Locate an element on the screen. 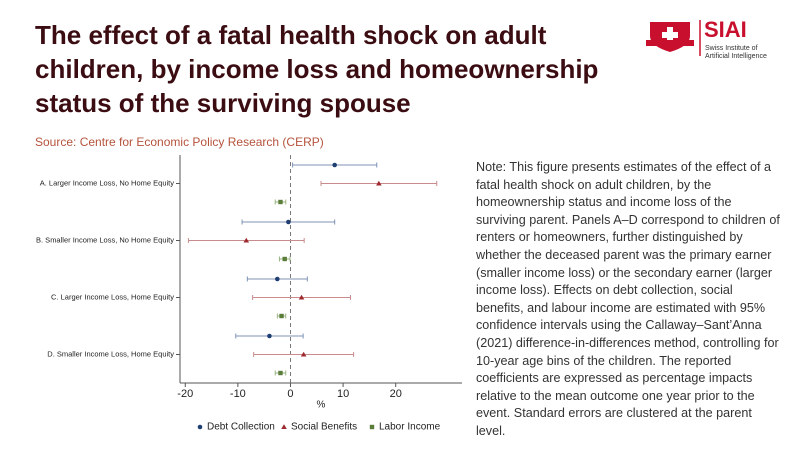 This screenshot has height=450, width=800. y-tick-label: B. Smaller Income Loss, No Home Equity is located at coordinates (105, 239).